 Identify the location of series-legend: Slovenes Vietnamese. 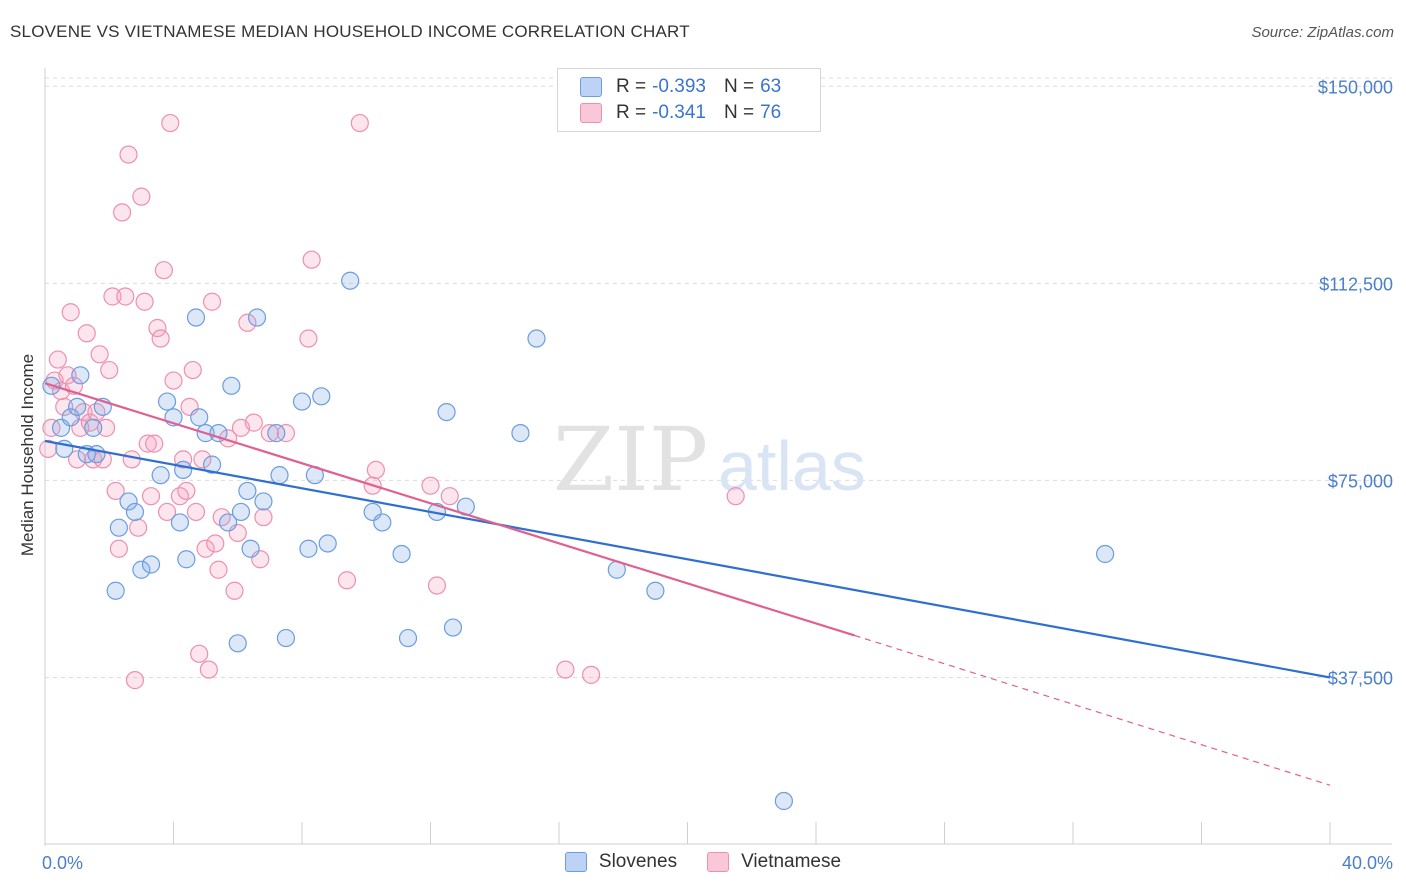
(703, 862).